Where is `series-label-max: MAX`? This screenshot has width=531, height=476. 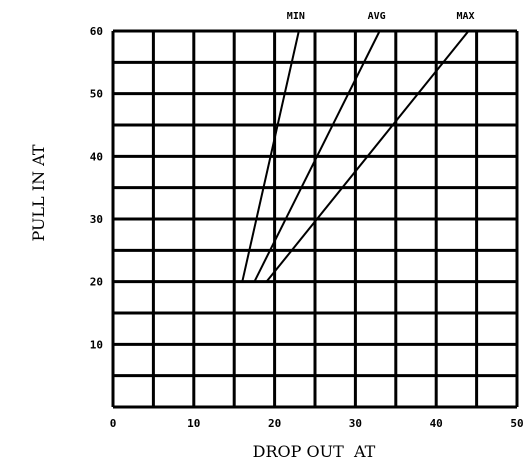
series-label-max: MAX is located at coordinates (465, 16).